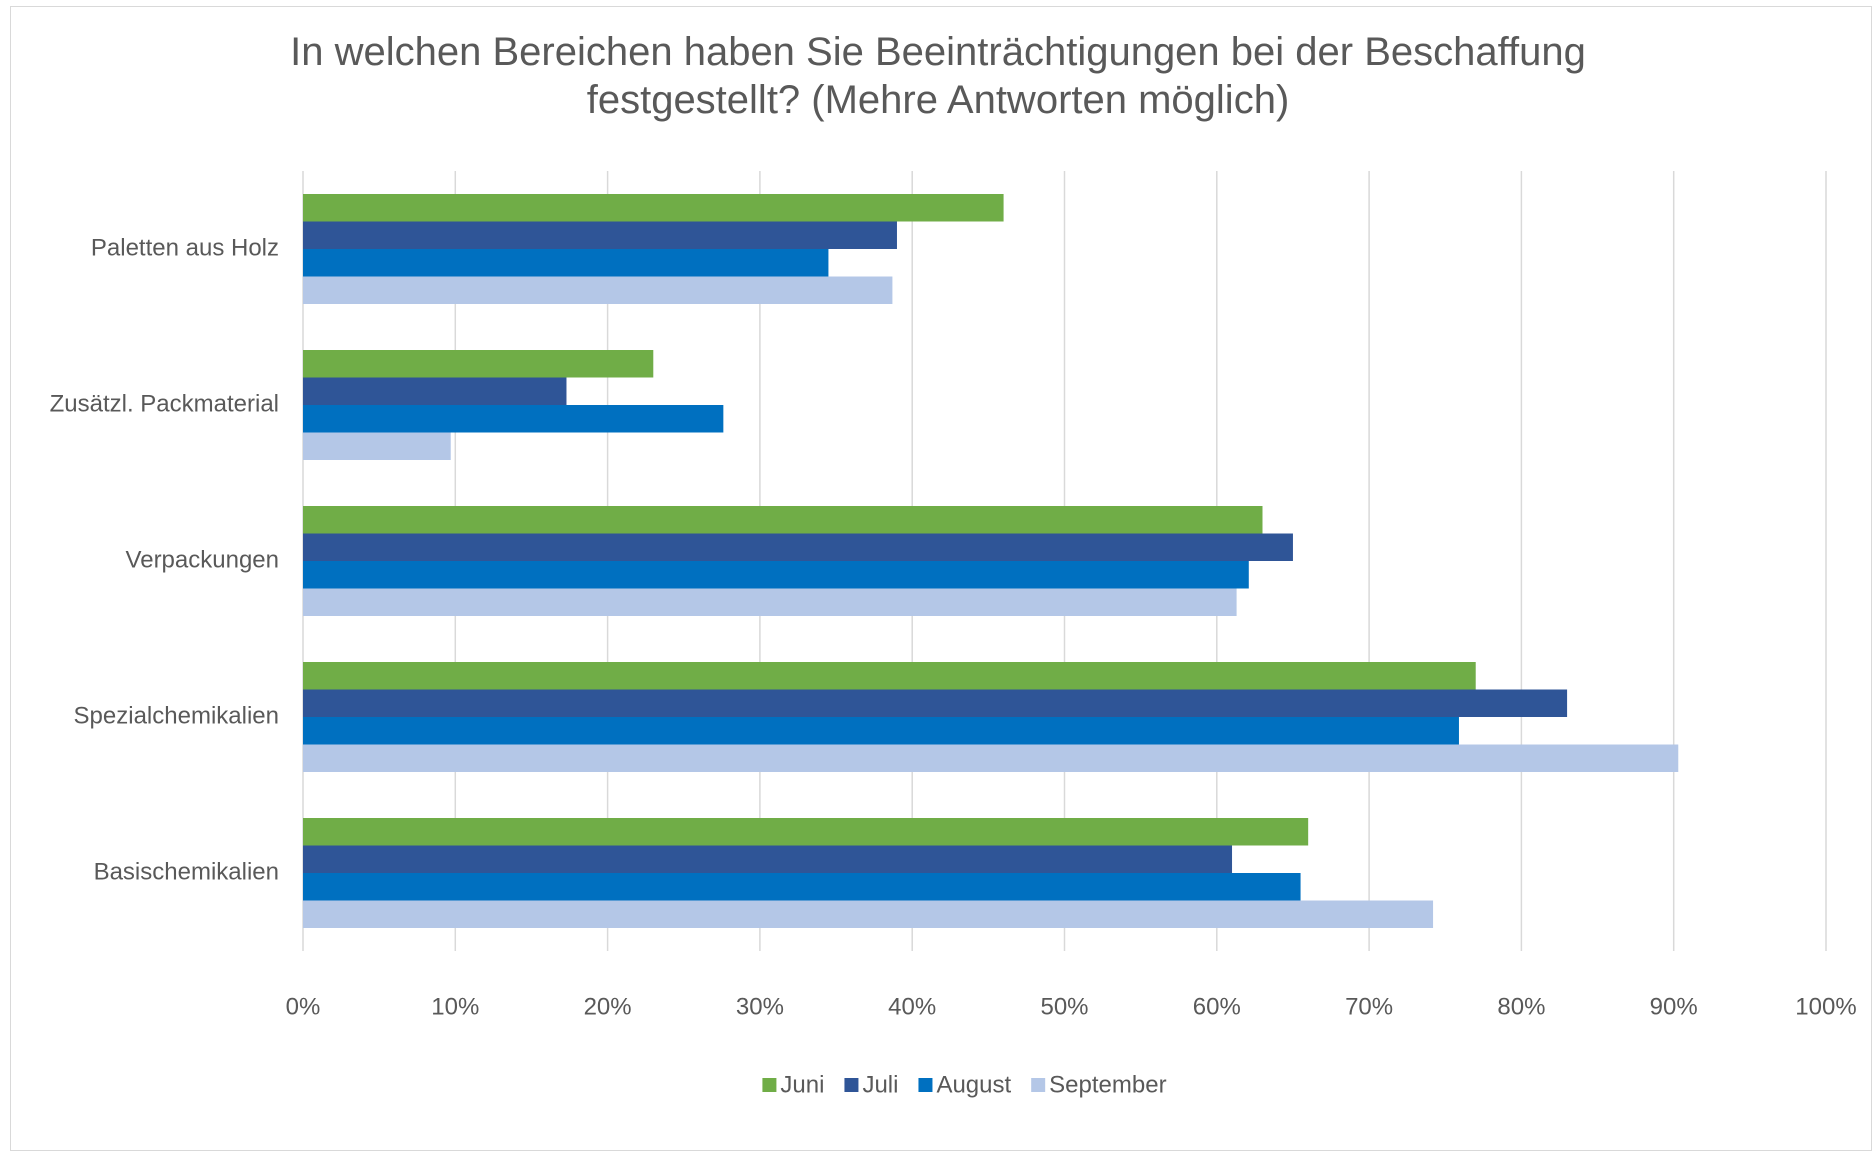 The width and height of the screenshot is (1876, 1153). I want to click on x-tick-label: 60%, so click(1217, 1006).